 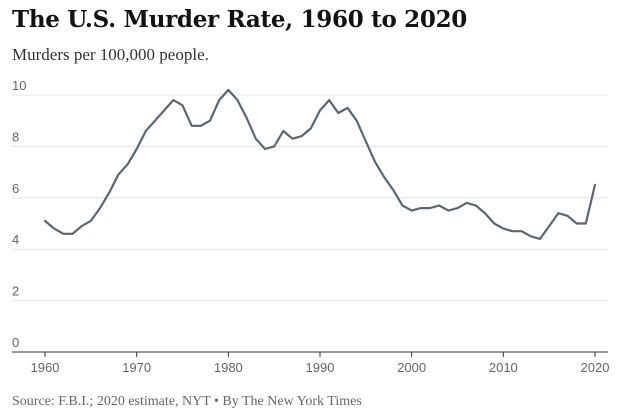 What do you see at coordinates (15, 239) in the screenshot?
I see `y-tick-label: 4` at bounding box center [15, 239].